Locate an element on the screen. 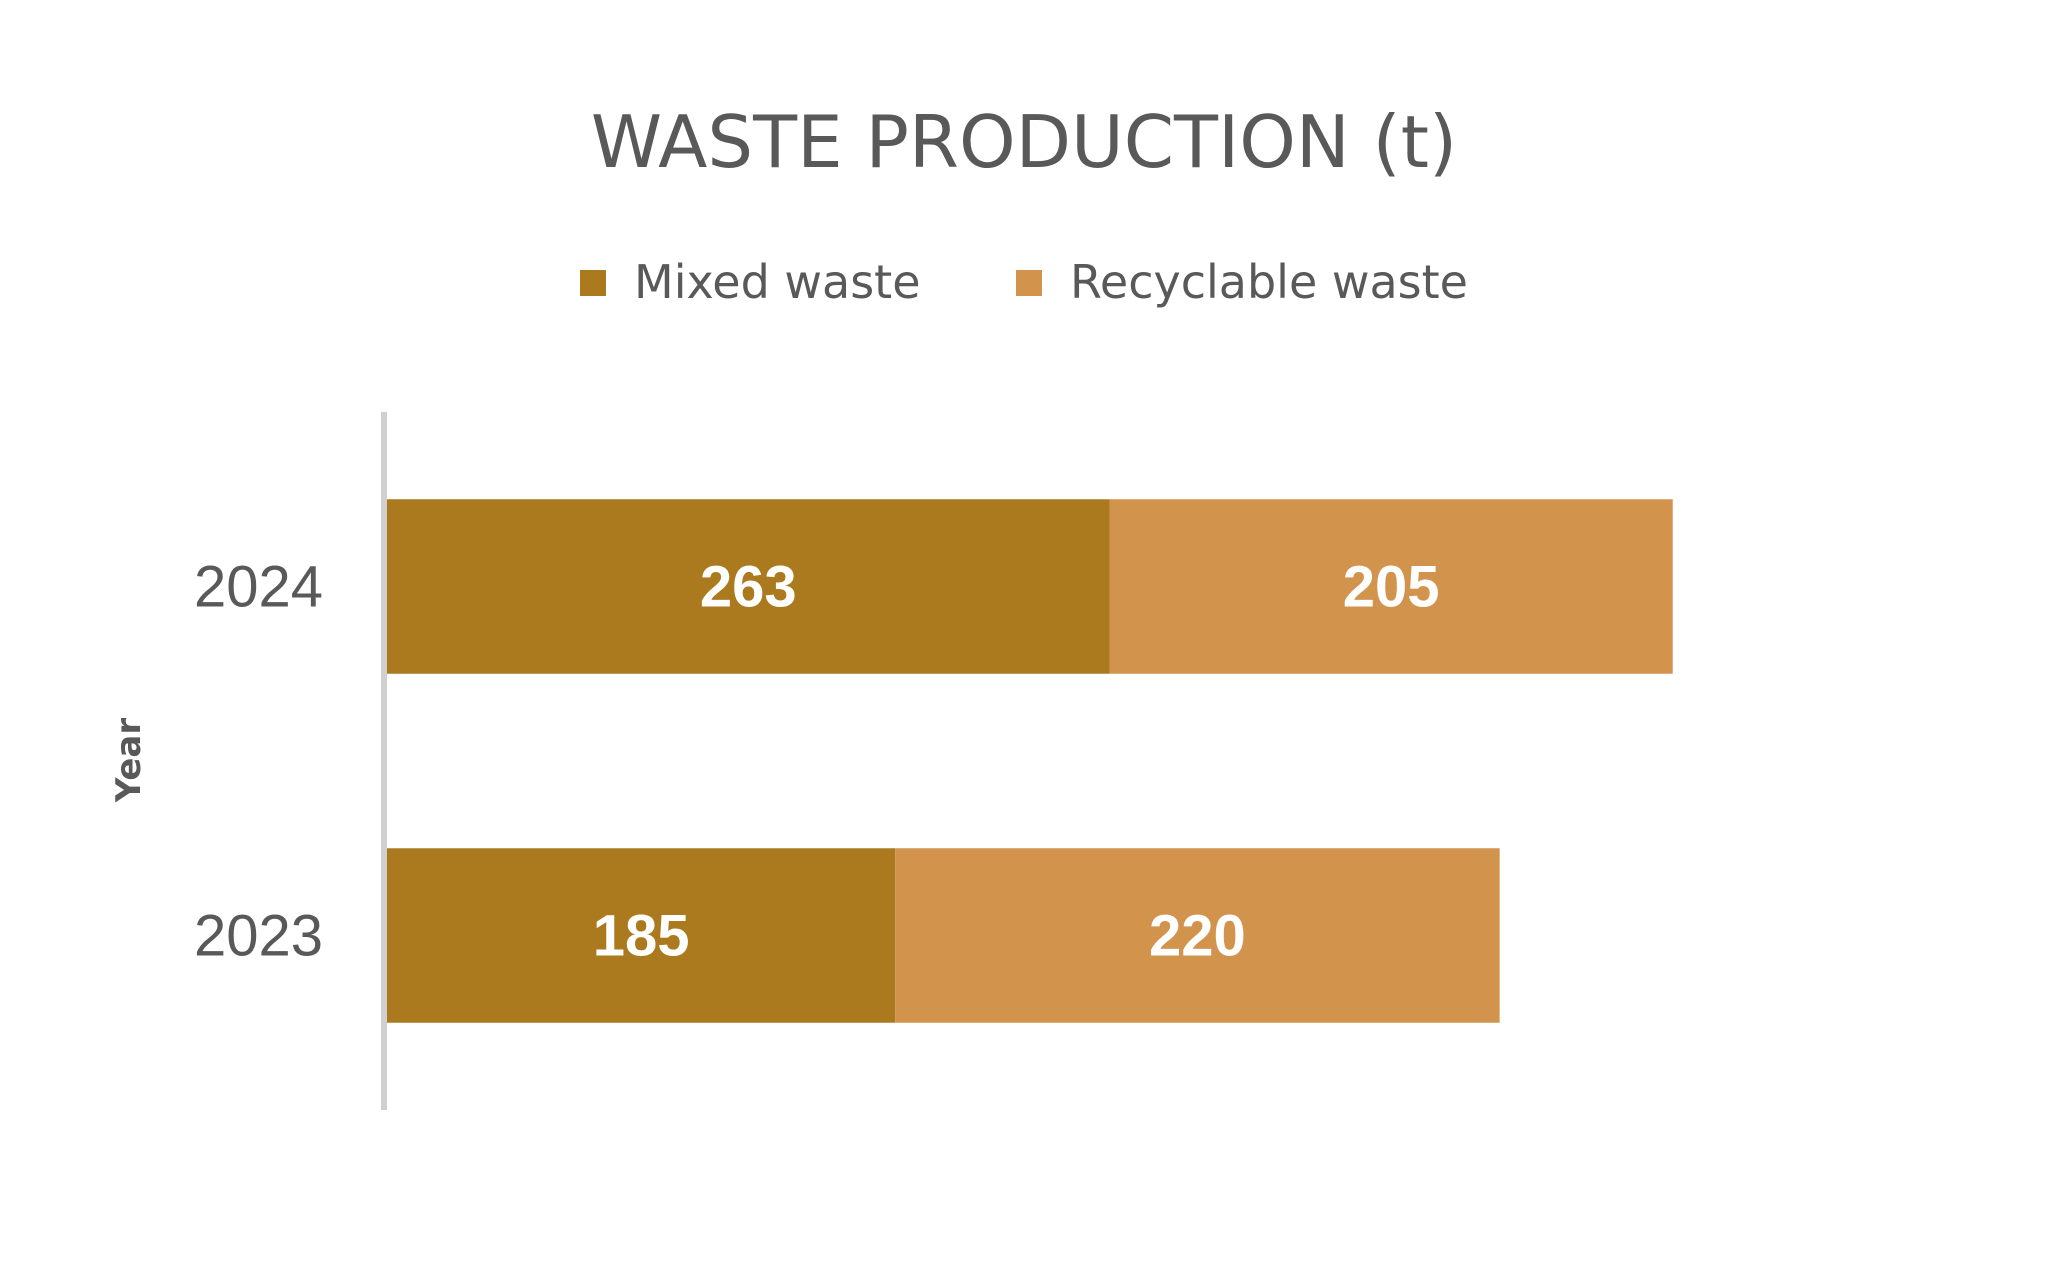  legend-label-mixed-waste: Mixed waste is located at coordinates (777, 282).